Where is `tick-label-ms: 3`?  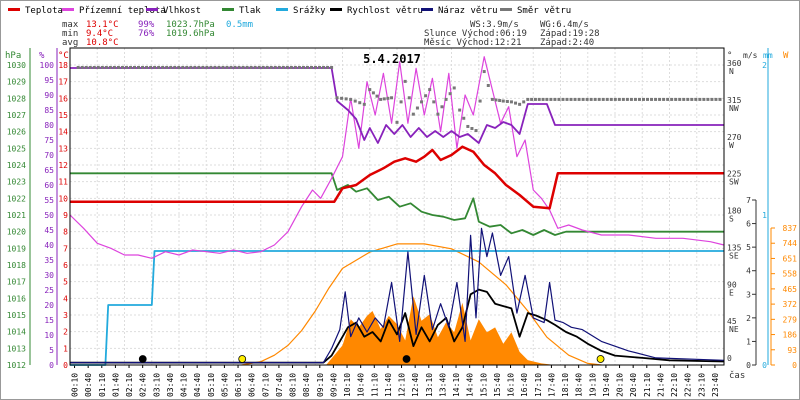
tick-label-ms: 3 is located at coordinates (748, 294).